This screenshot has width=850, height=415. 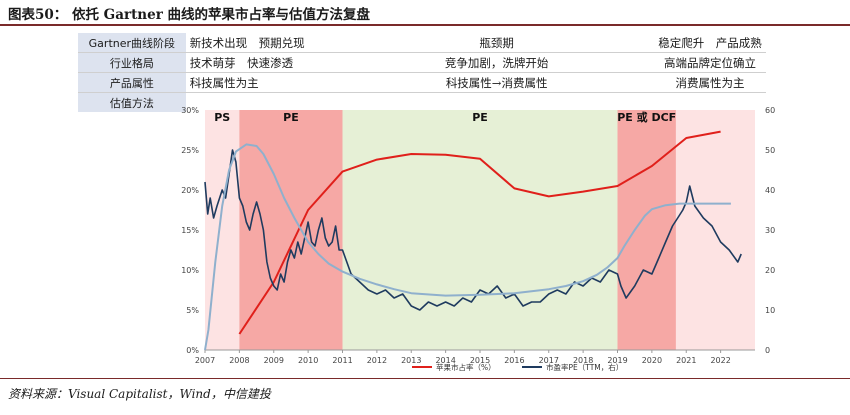 I want to click on y-left-tick-label: 5%, so click(x=192, y=310).